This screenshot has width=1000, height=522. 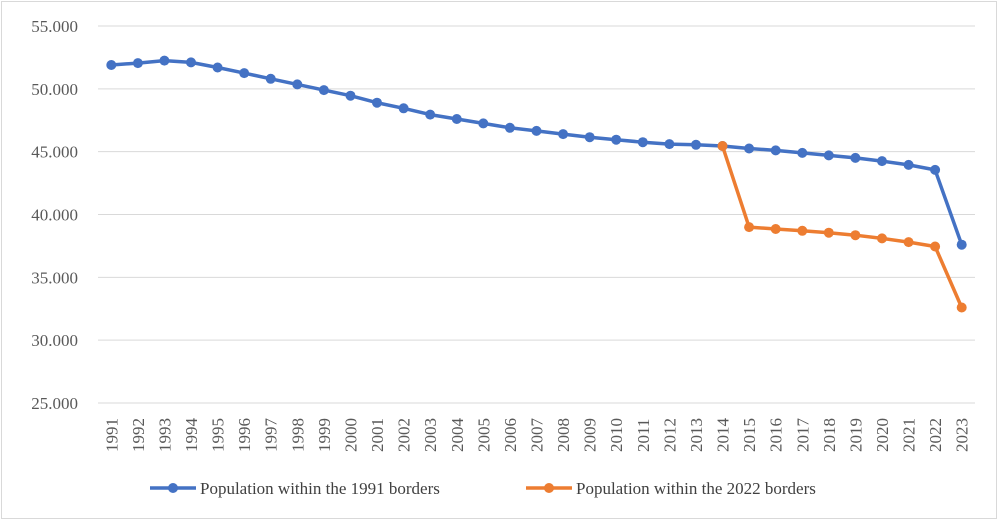 What do you see at coordinates (723, 435) in the screenshot?
I see `x-tick-label: 2014` at bounding box center [723, 435].